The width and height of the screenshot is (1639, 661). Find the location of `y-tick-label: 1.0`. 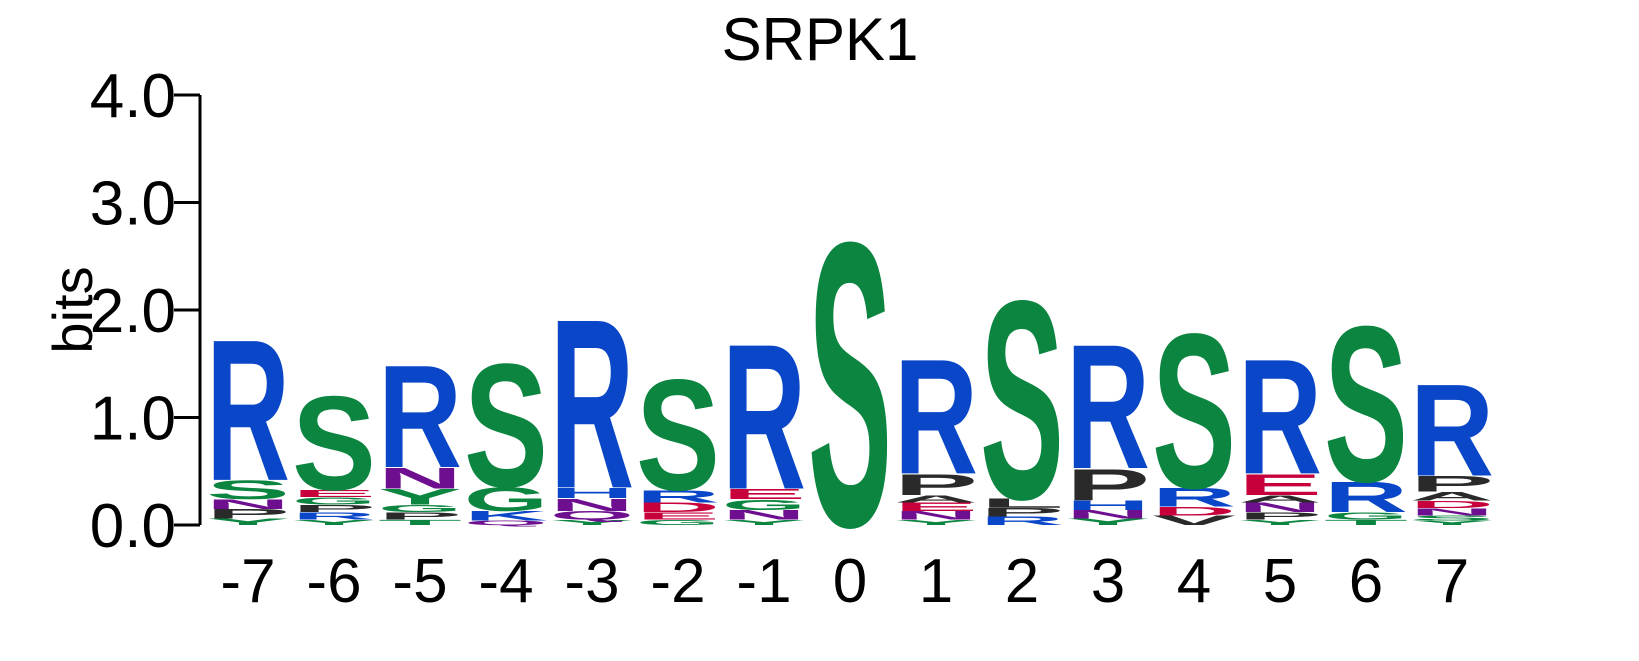

y-tick-label: 1.0 is located at coordinates (133, 419).